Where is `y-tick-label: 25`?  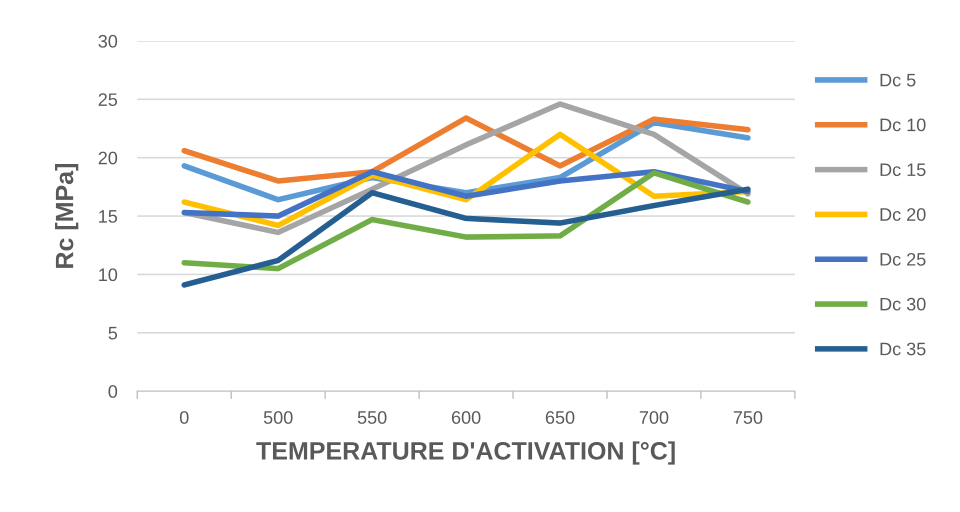 y-tick-label: 25 is located at coordinates (108, 99).